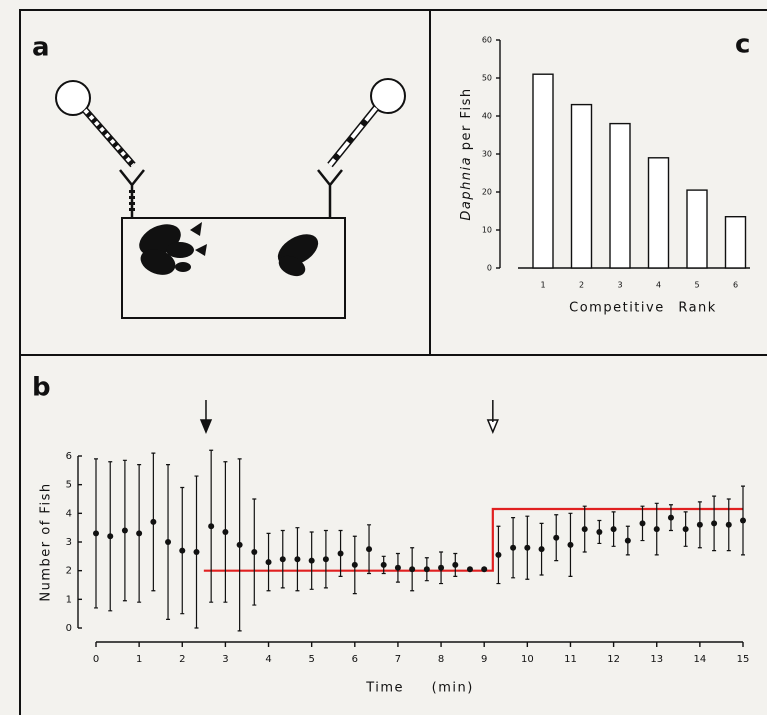  Describe the element at coordinates (643, 308) in the screenshot. I see `x-axis-label: Competitive Rank` at that location.